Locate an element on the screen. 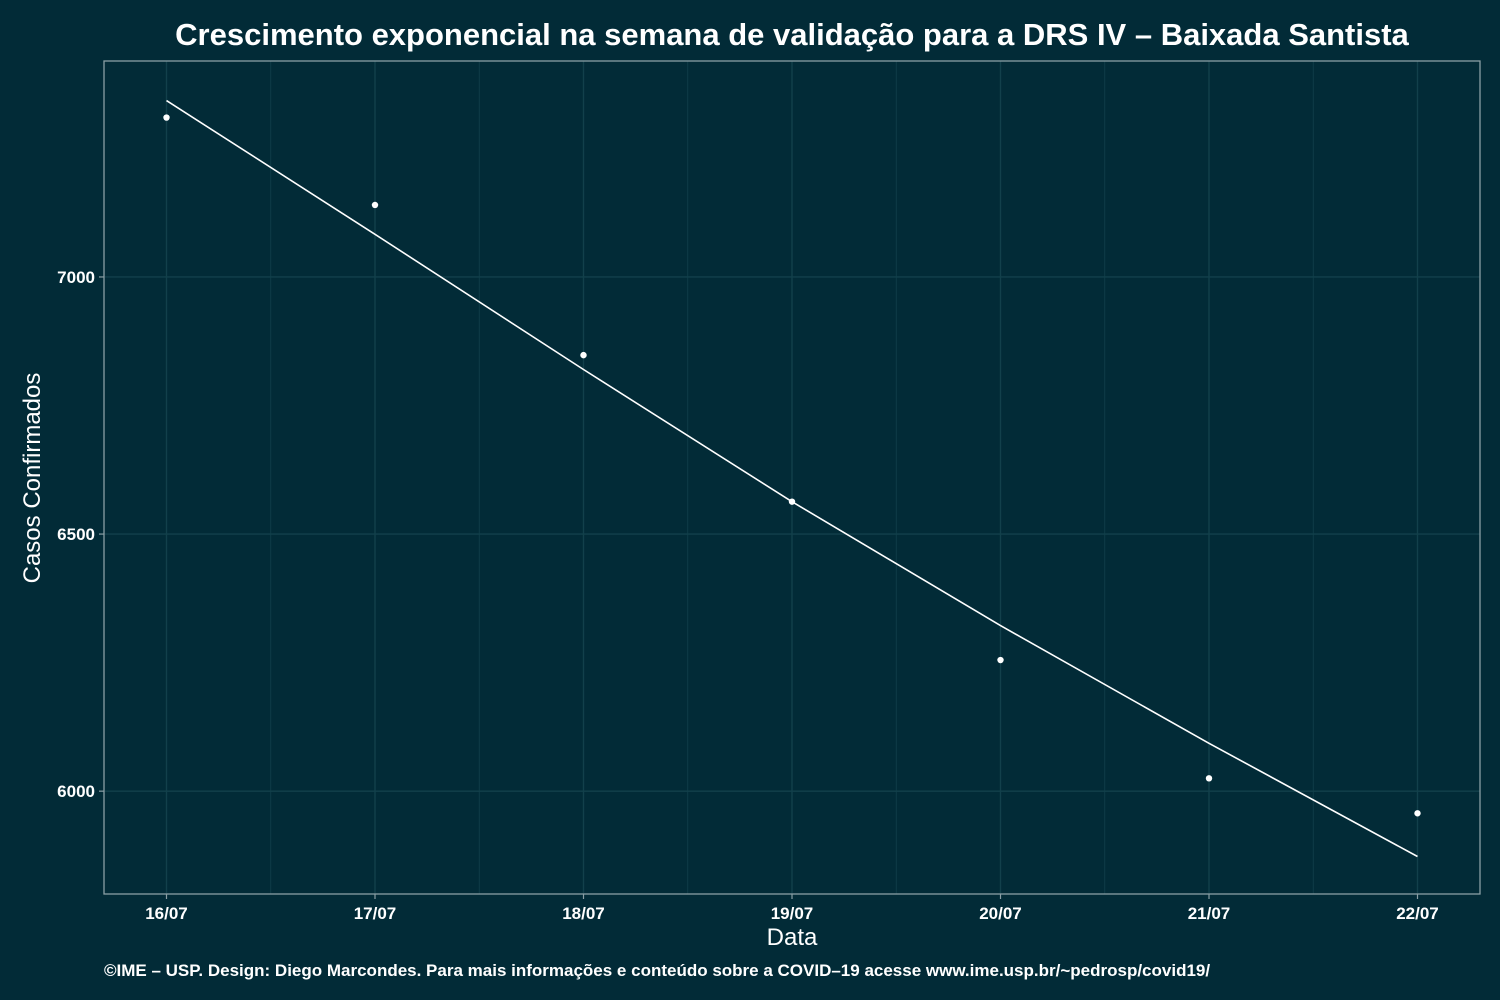 The height and width of the screenshot is (1000, 1500). y-tick-label: 7000 is located at coordinates (76, 277).